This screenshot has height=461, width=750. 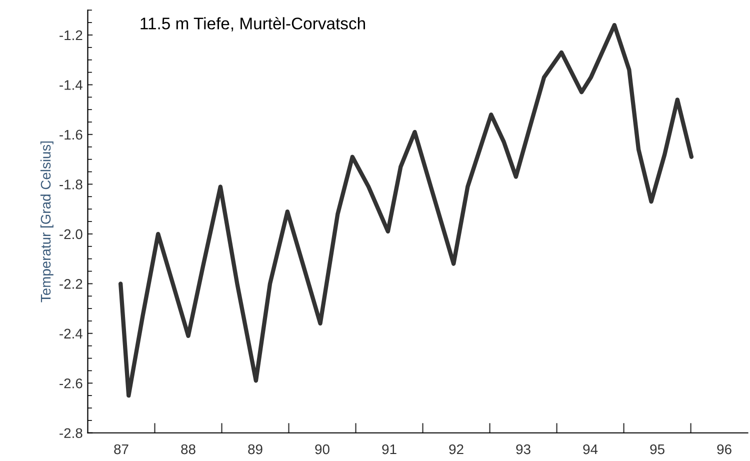 What do you see at coordinates (121, 449) in the screenshot?
I see `x-tick-label: 87` at bounding box center [121, 449].